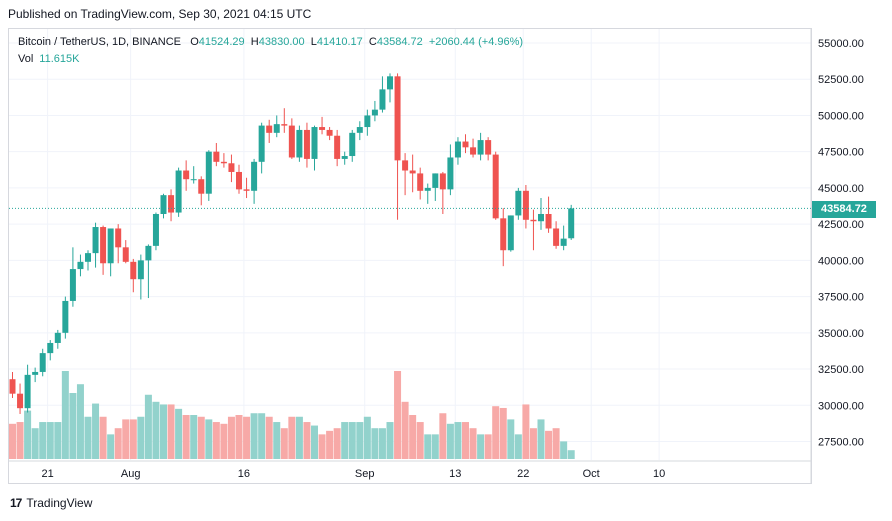 Image resolution: width=892 pixels, height=521 pixels. Describe the element at coordinates (591, 474) in the screenshot. I see `x-tick-label: Oct` at that location.